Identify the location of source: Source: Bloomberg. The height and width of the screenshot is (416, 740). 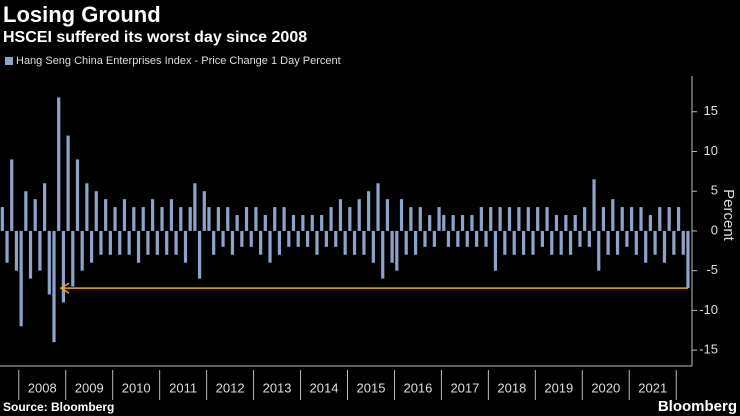
(58, 407).